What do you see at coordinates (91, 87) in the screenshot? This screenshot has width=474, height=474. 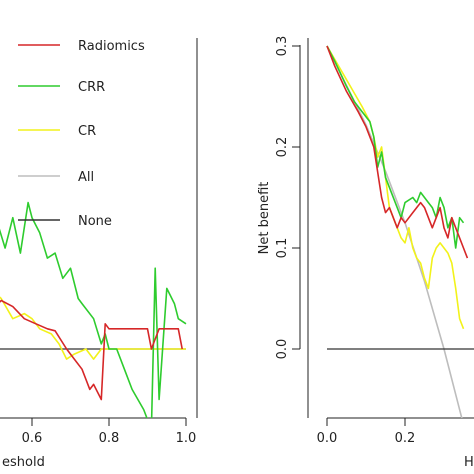 I see `legend-label-crr: CRR` at bounding box center [91, 87].